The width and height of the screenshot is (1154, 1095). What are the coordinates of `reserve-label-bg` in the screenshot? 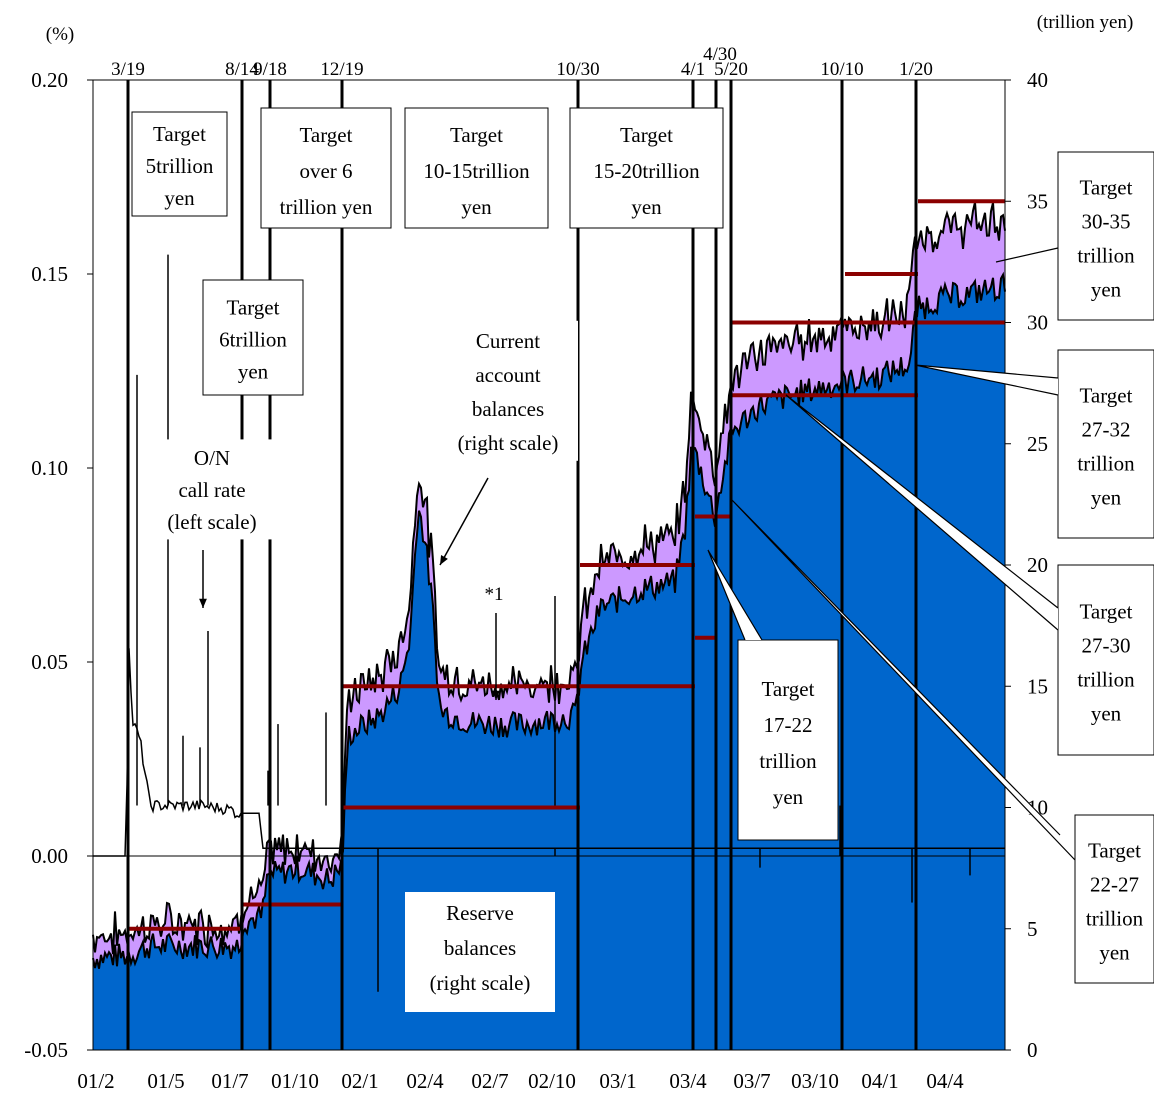 It's located at (480, 952).